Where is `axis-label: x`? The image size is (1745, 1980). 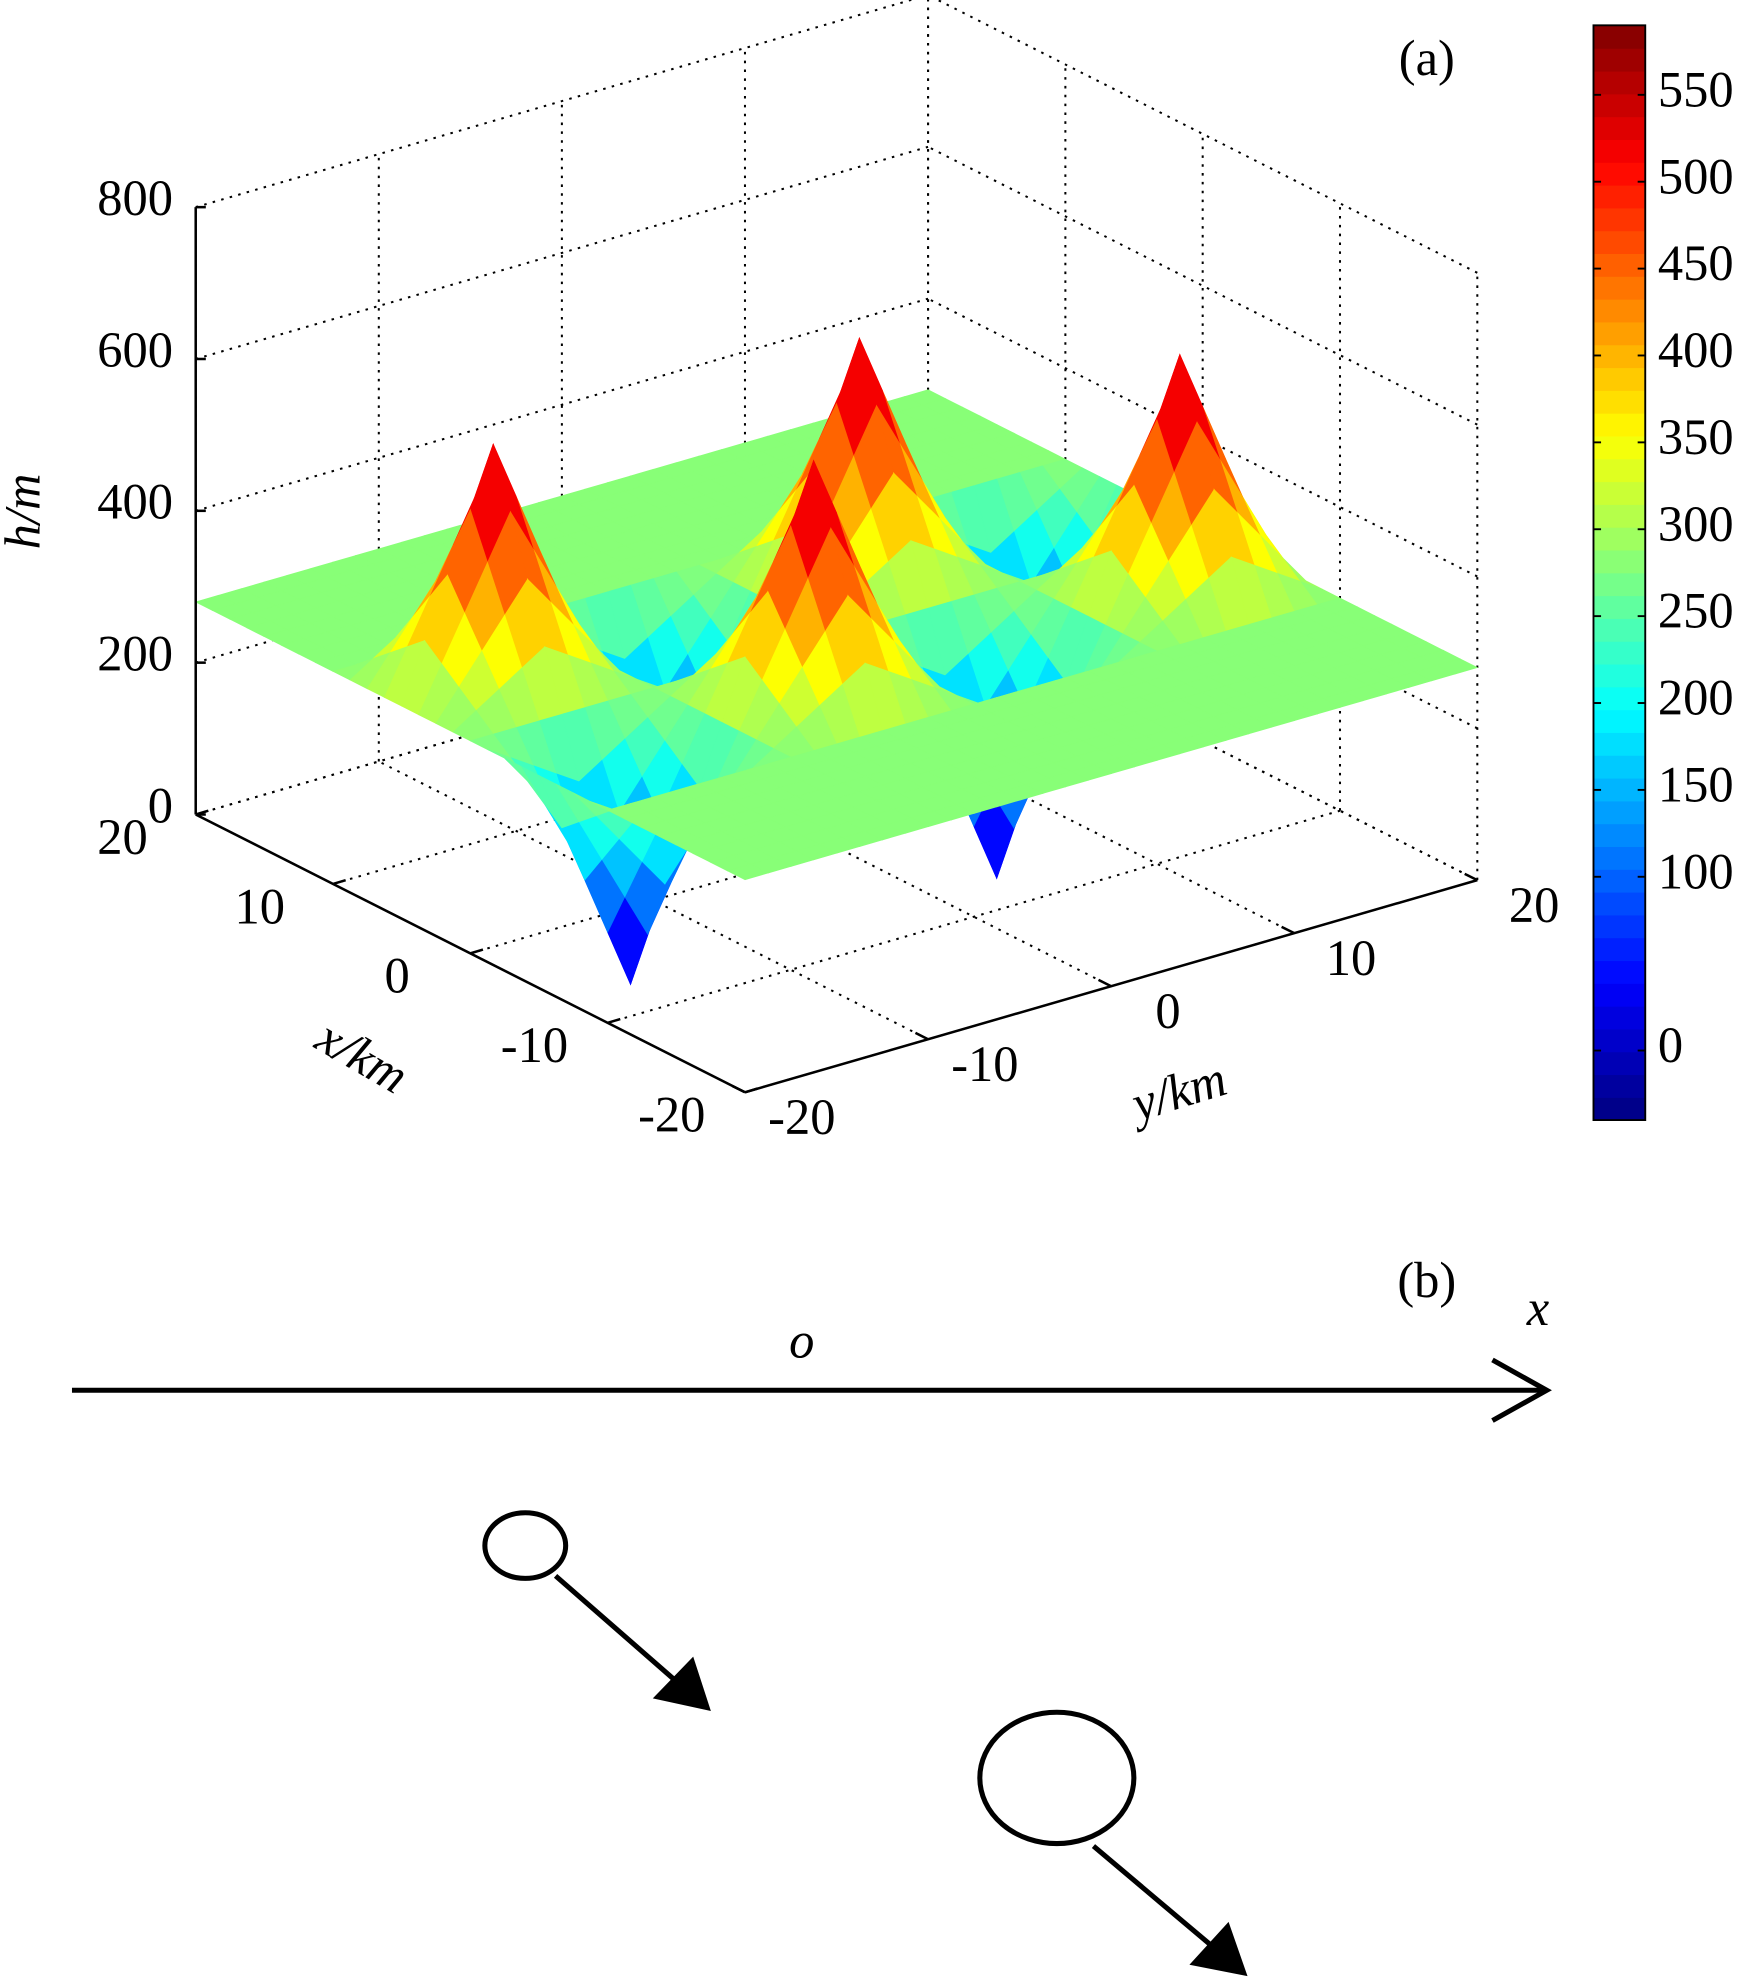
axis-label: x is located at coordinates (1538, 1308).